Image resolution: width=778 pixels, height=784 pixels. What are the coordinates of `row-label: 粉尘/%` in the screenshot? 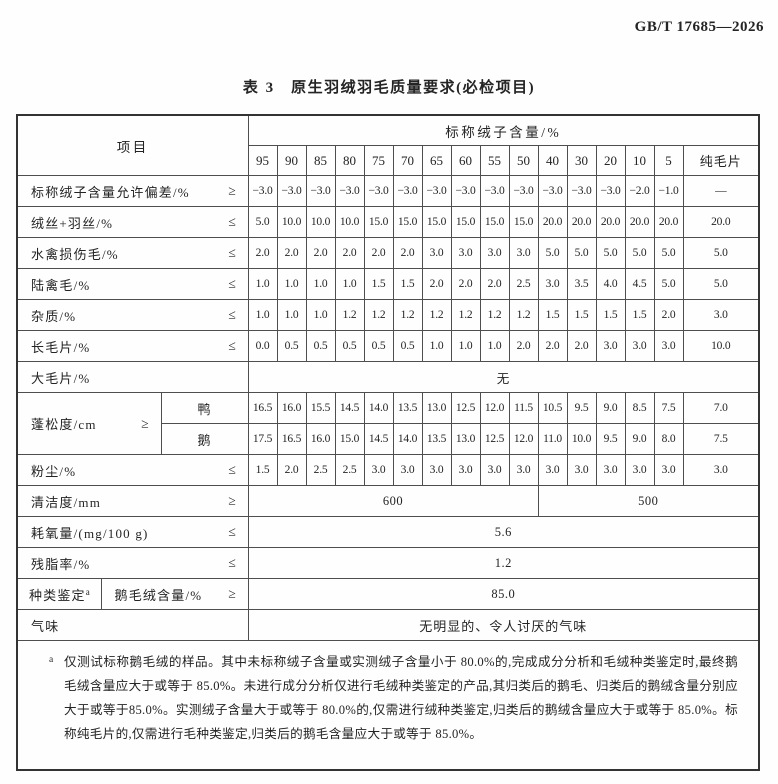 It's located at (54, 471).